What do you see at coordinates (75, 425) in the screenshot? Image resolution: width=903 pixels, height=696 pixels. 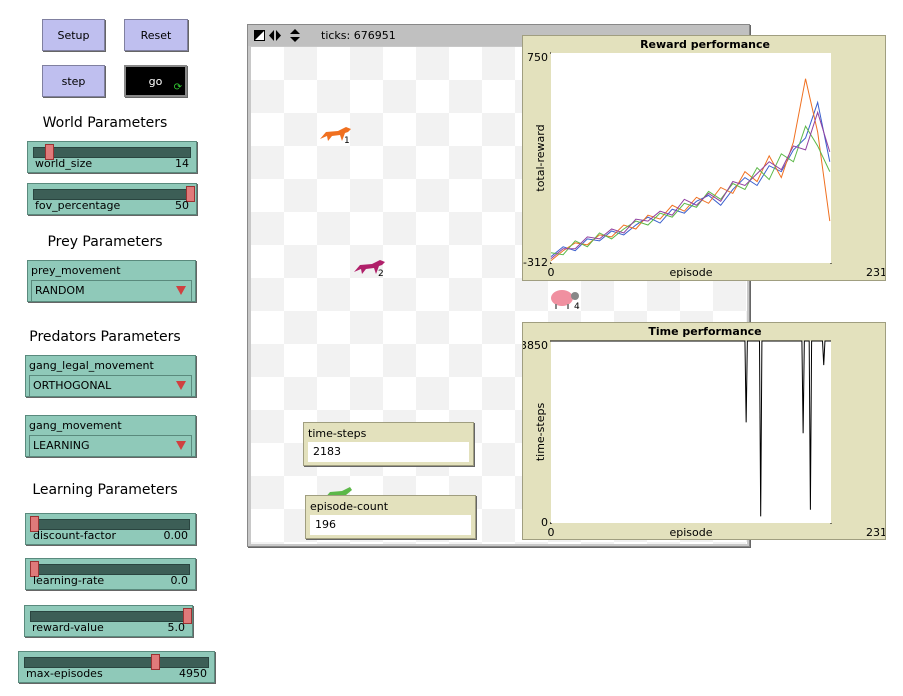 I see `chooser-label: gang_movement` at bounding box center [75, 425].